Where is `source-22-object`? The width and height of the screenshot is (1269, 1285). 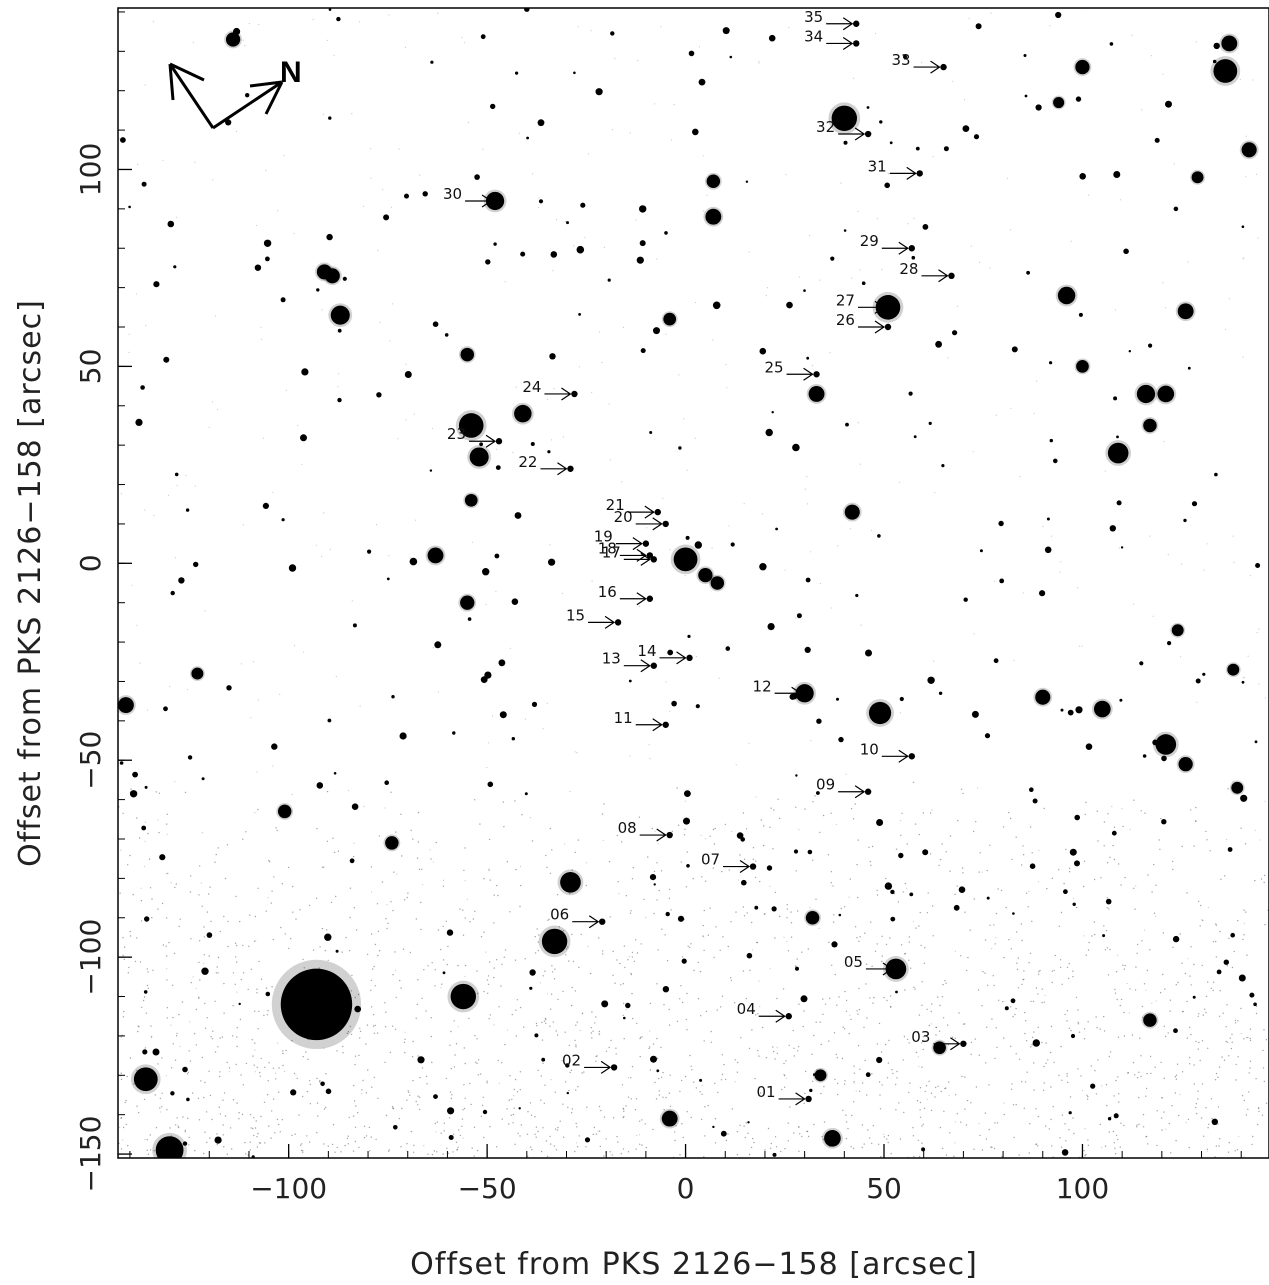 source-22-object is located at coordinates (570, 468).